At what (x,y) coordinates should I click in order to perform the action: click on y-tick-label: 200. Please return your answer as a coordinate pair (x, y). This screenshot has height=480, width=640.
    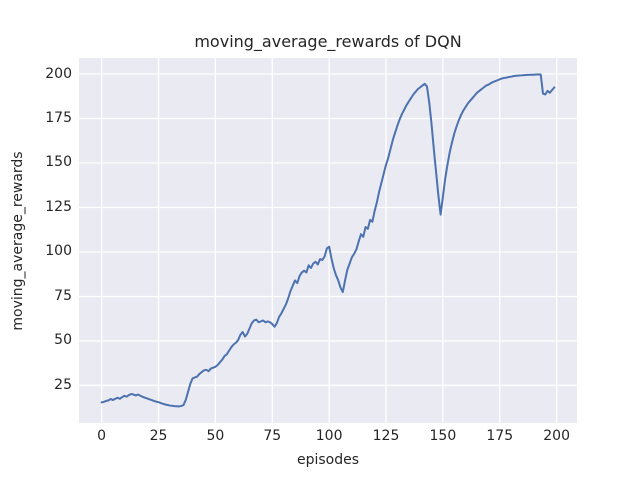
    Looking at the image, I should click on (58, 73).